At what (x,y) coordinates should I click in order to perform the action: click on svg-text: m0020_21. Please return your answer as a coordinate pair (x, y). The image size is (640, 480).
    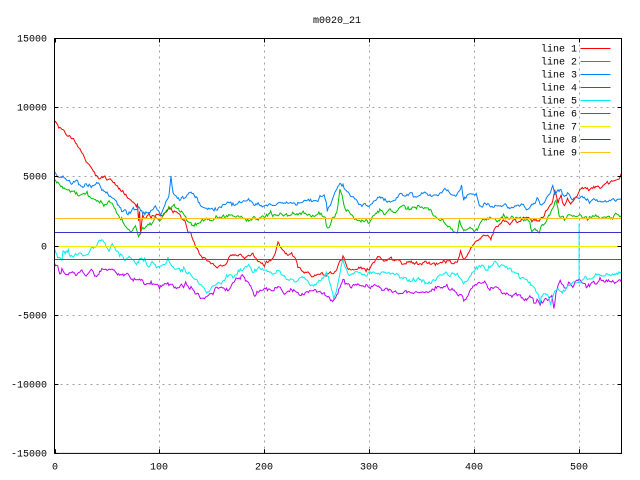
    Looking at the image, I should click on (337, 21).